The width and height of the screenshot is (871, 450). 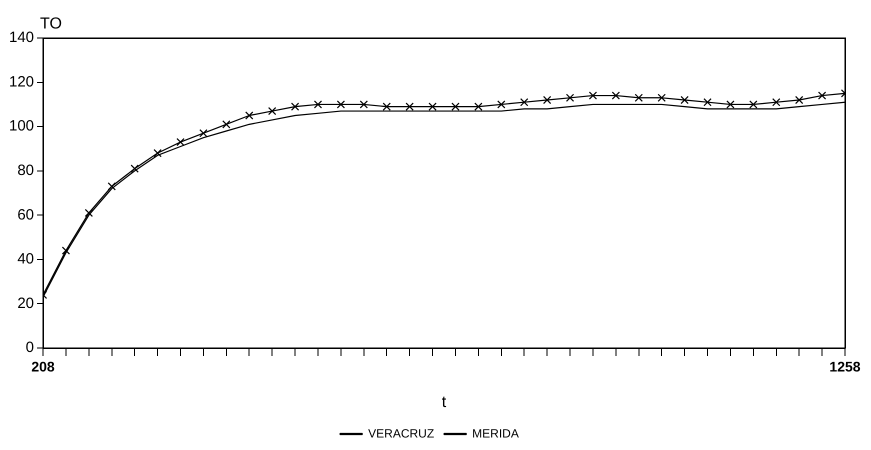 What do you see at coordinates (401, 433) in the screenshot?
I see `legend-label: VERACRUZ` at bounding box center [401, 433].